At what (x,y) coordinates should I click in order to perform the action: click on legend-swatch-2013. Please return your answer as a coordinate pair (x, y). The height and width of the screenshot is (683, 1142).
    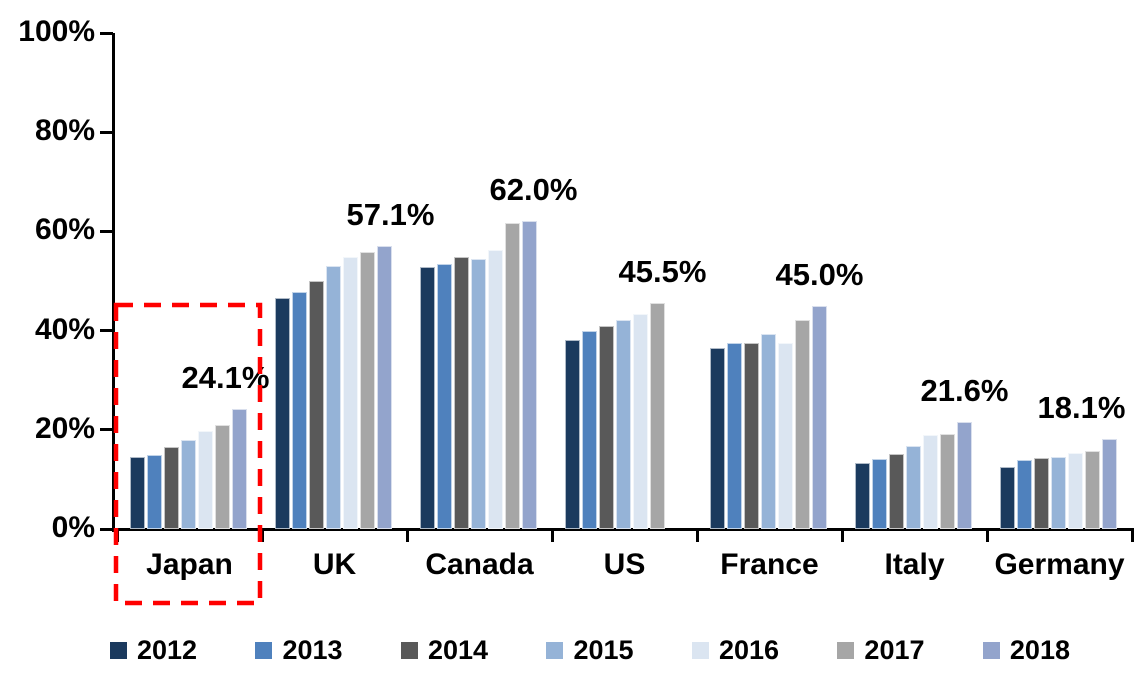
    Looking at the image, I should click on (264, 650).